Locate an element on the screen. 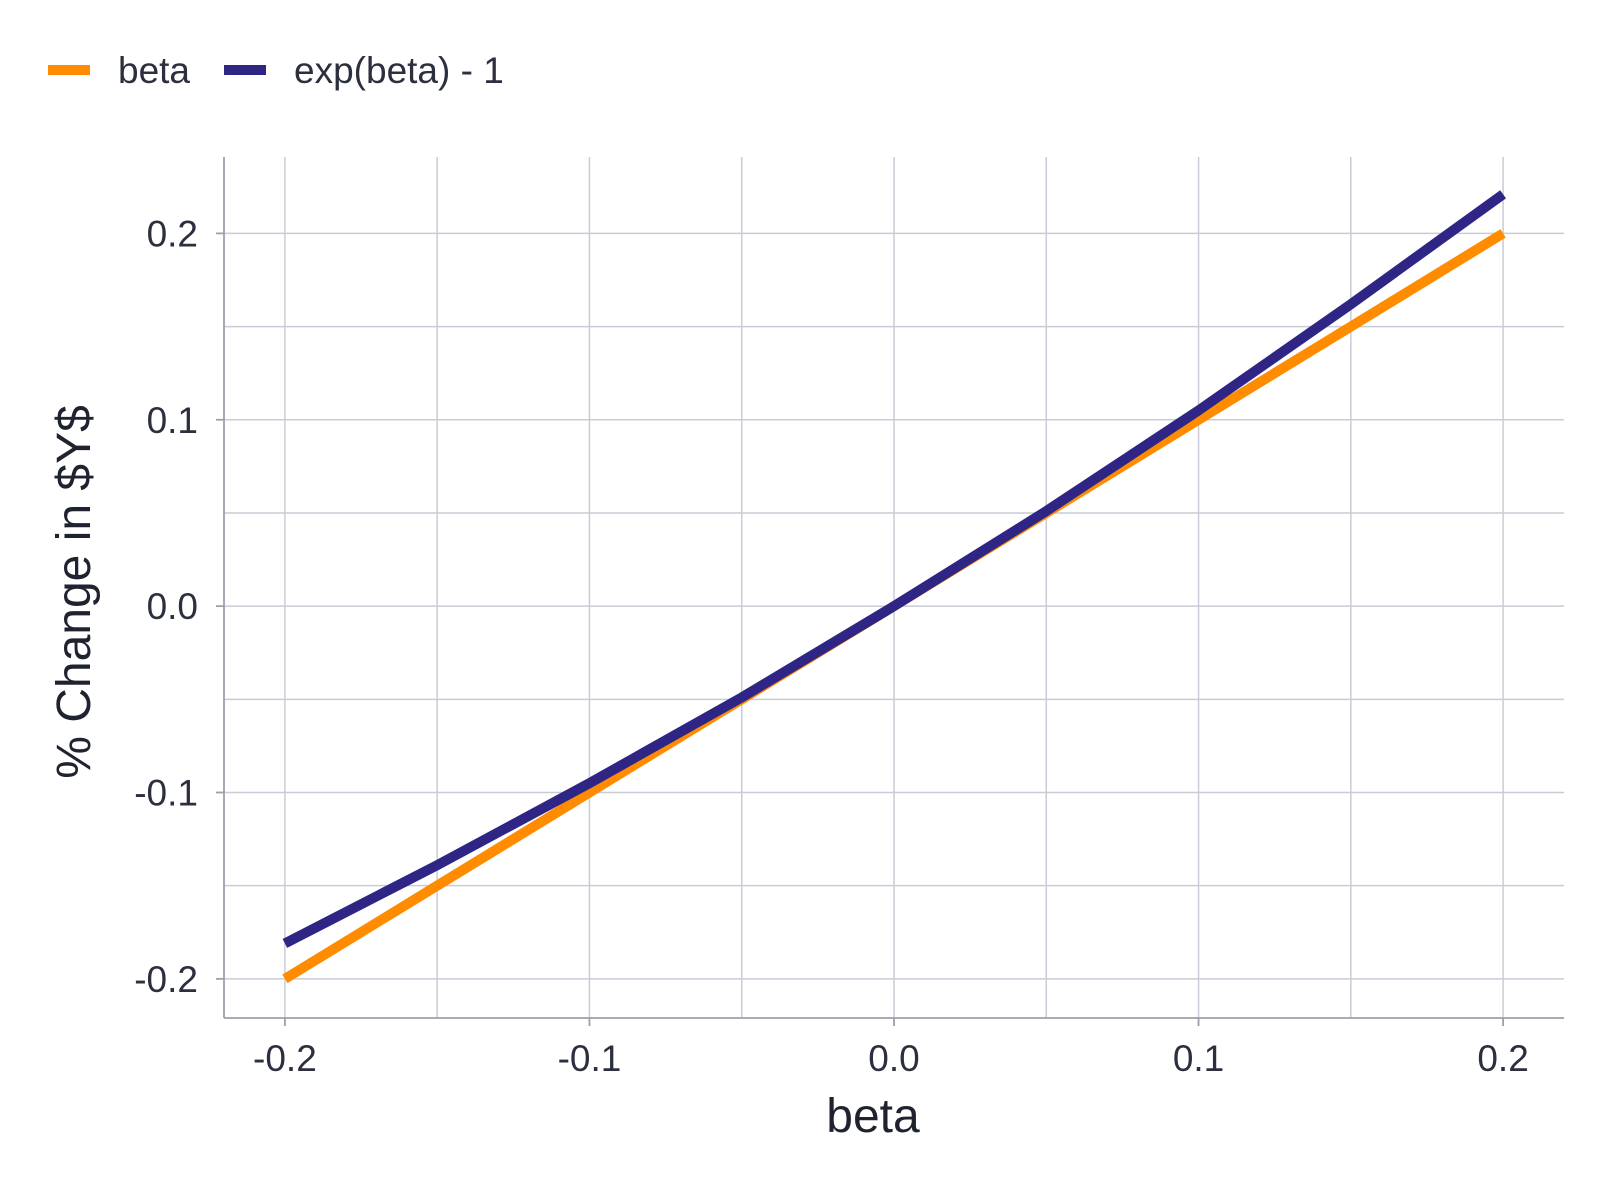  y-tick-label: -0.1 is located at coordinates (166, 793).